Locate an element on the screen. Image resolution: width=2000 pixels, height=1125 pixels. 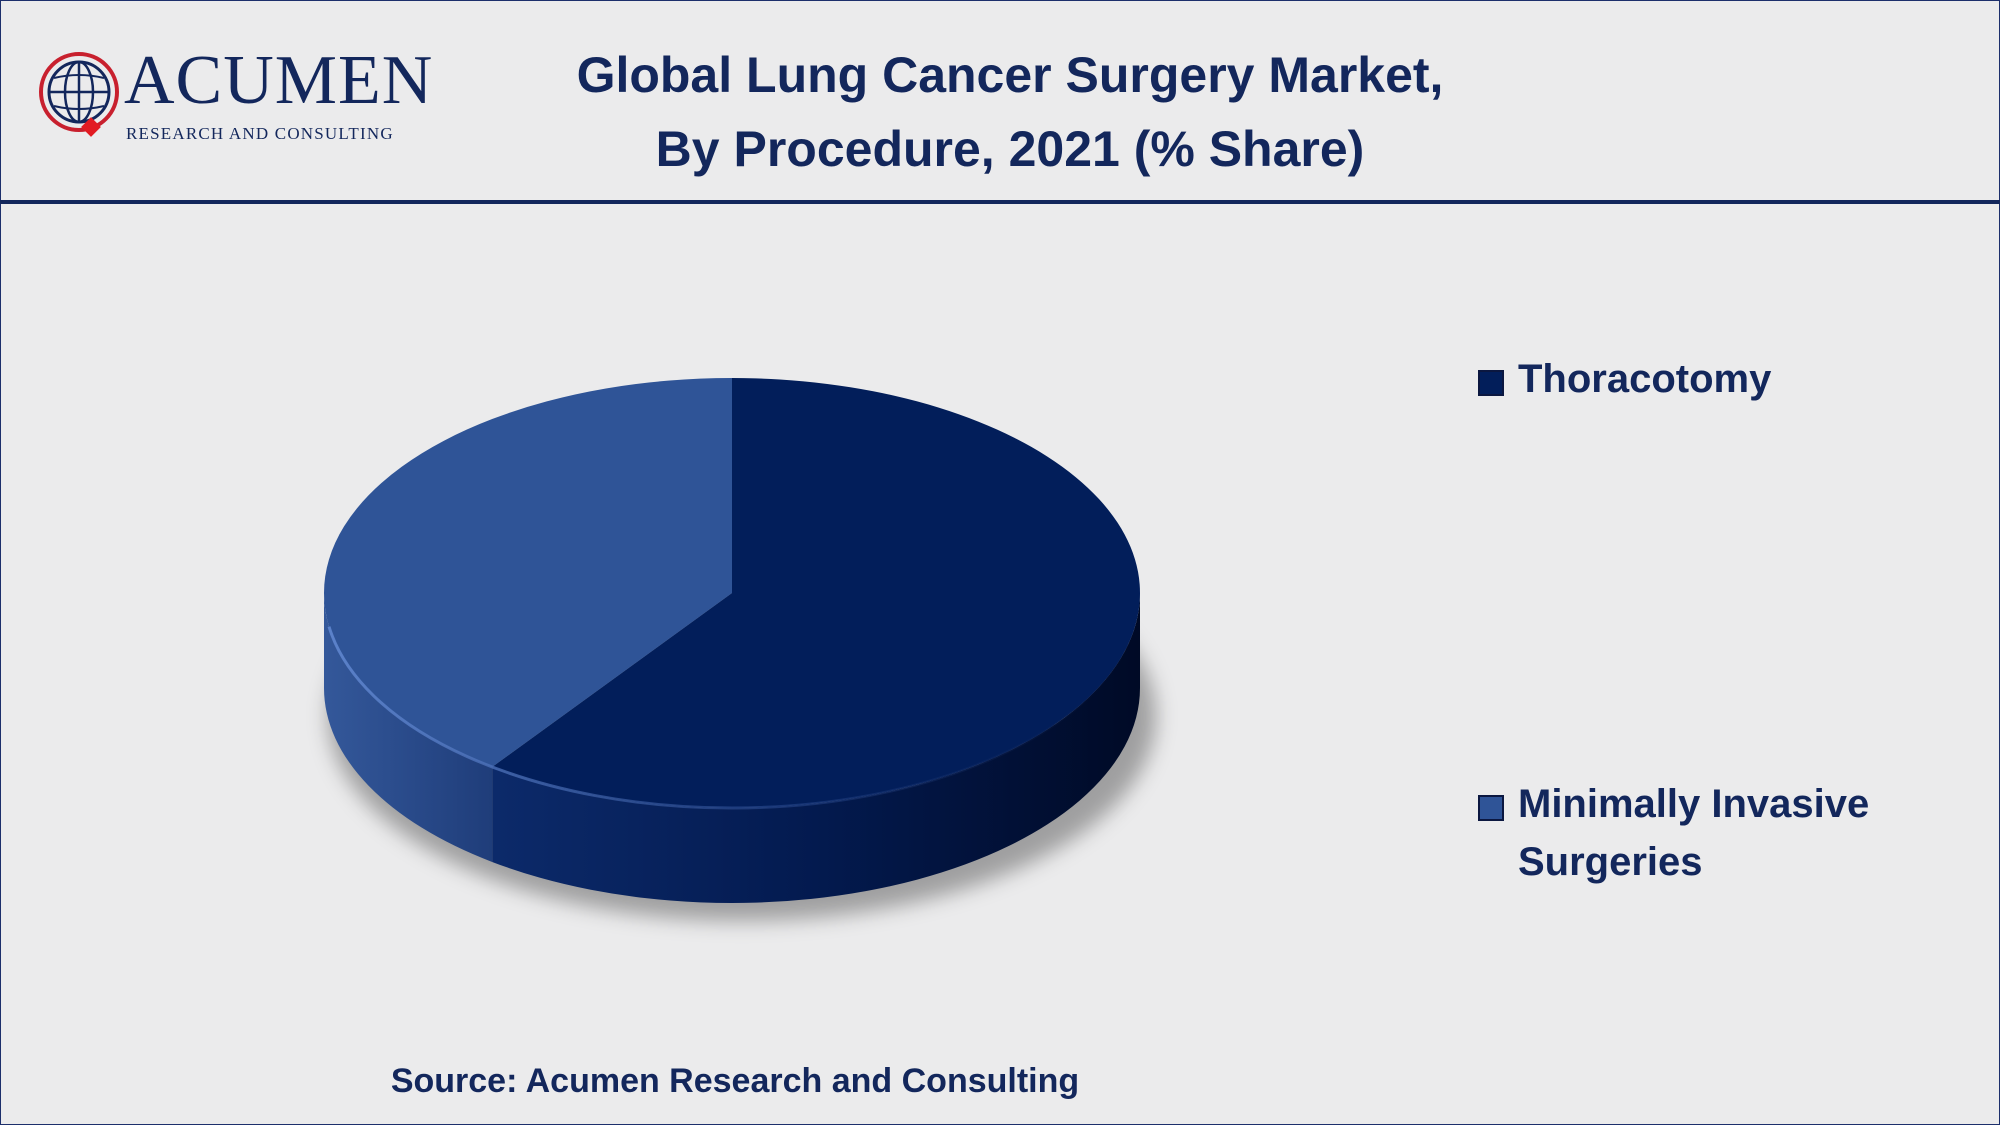
source-note: Source: Acumen Research and Consulting is located at coordinates (735, 1081).